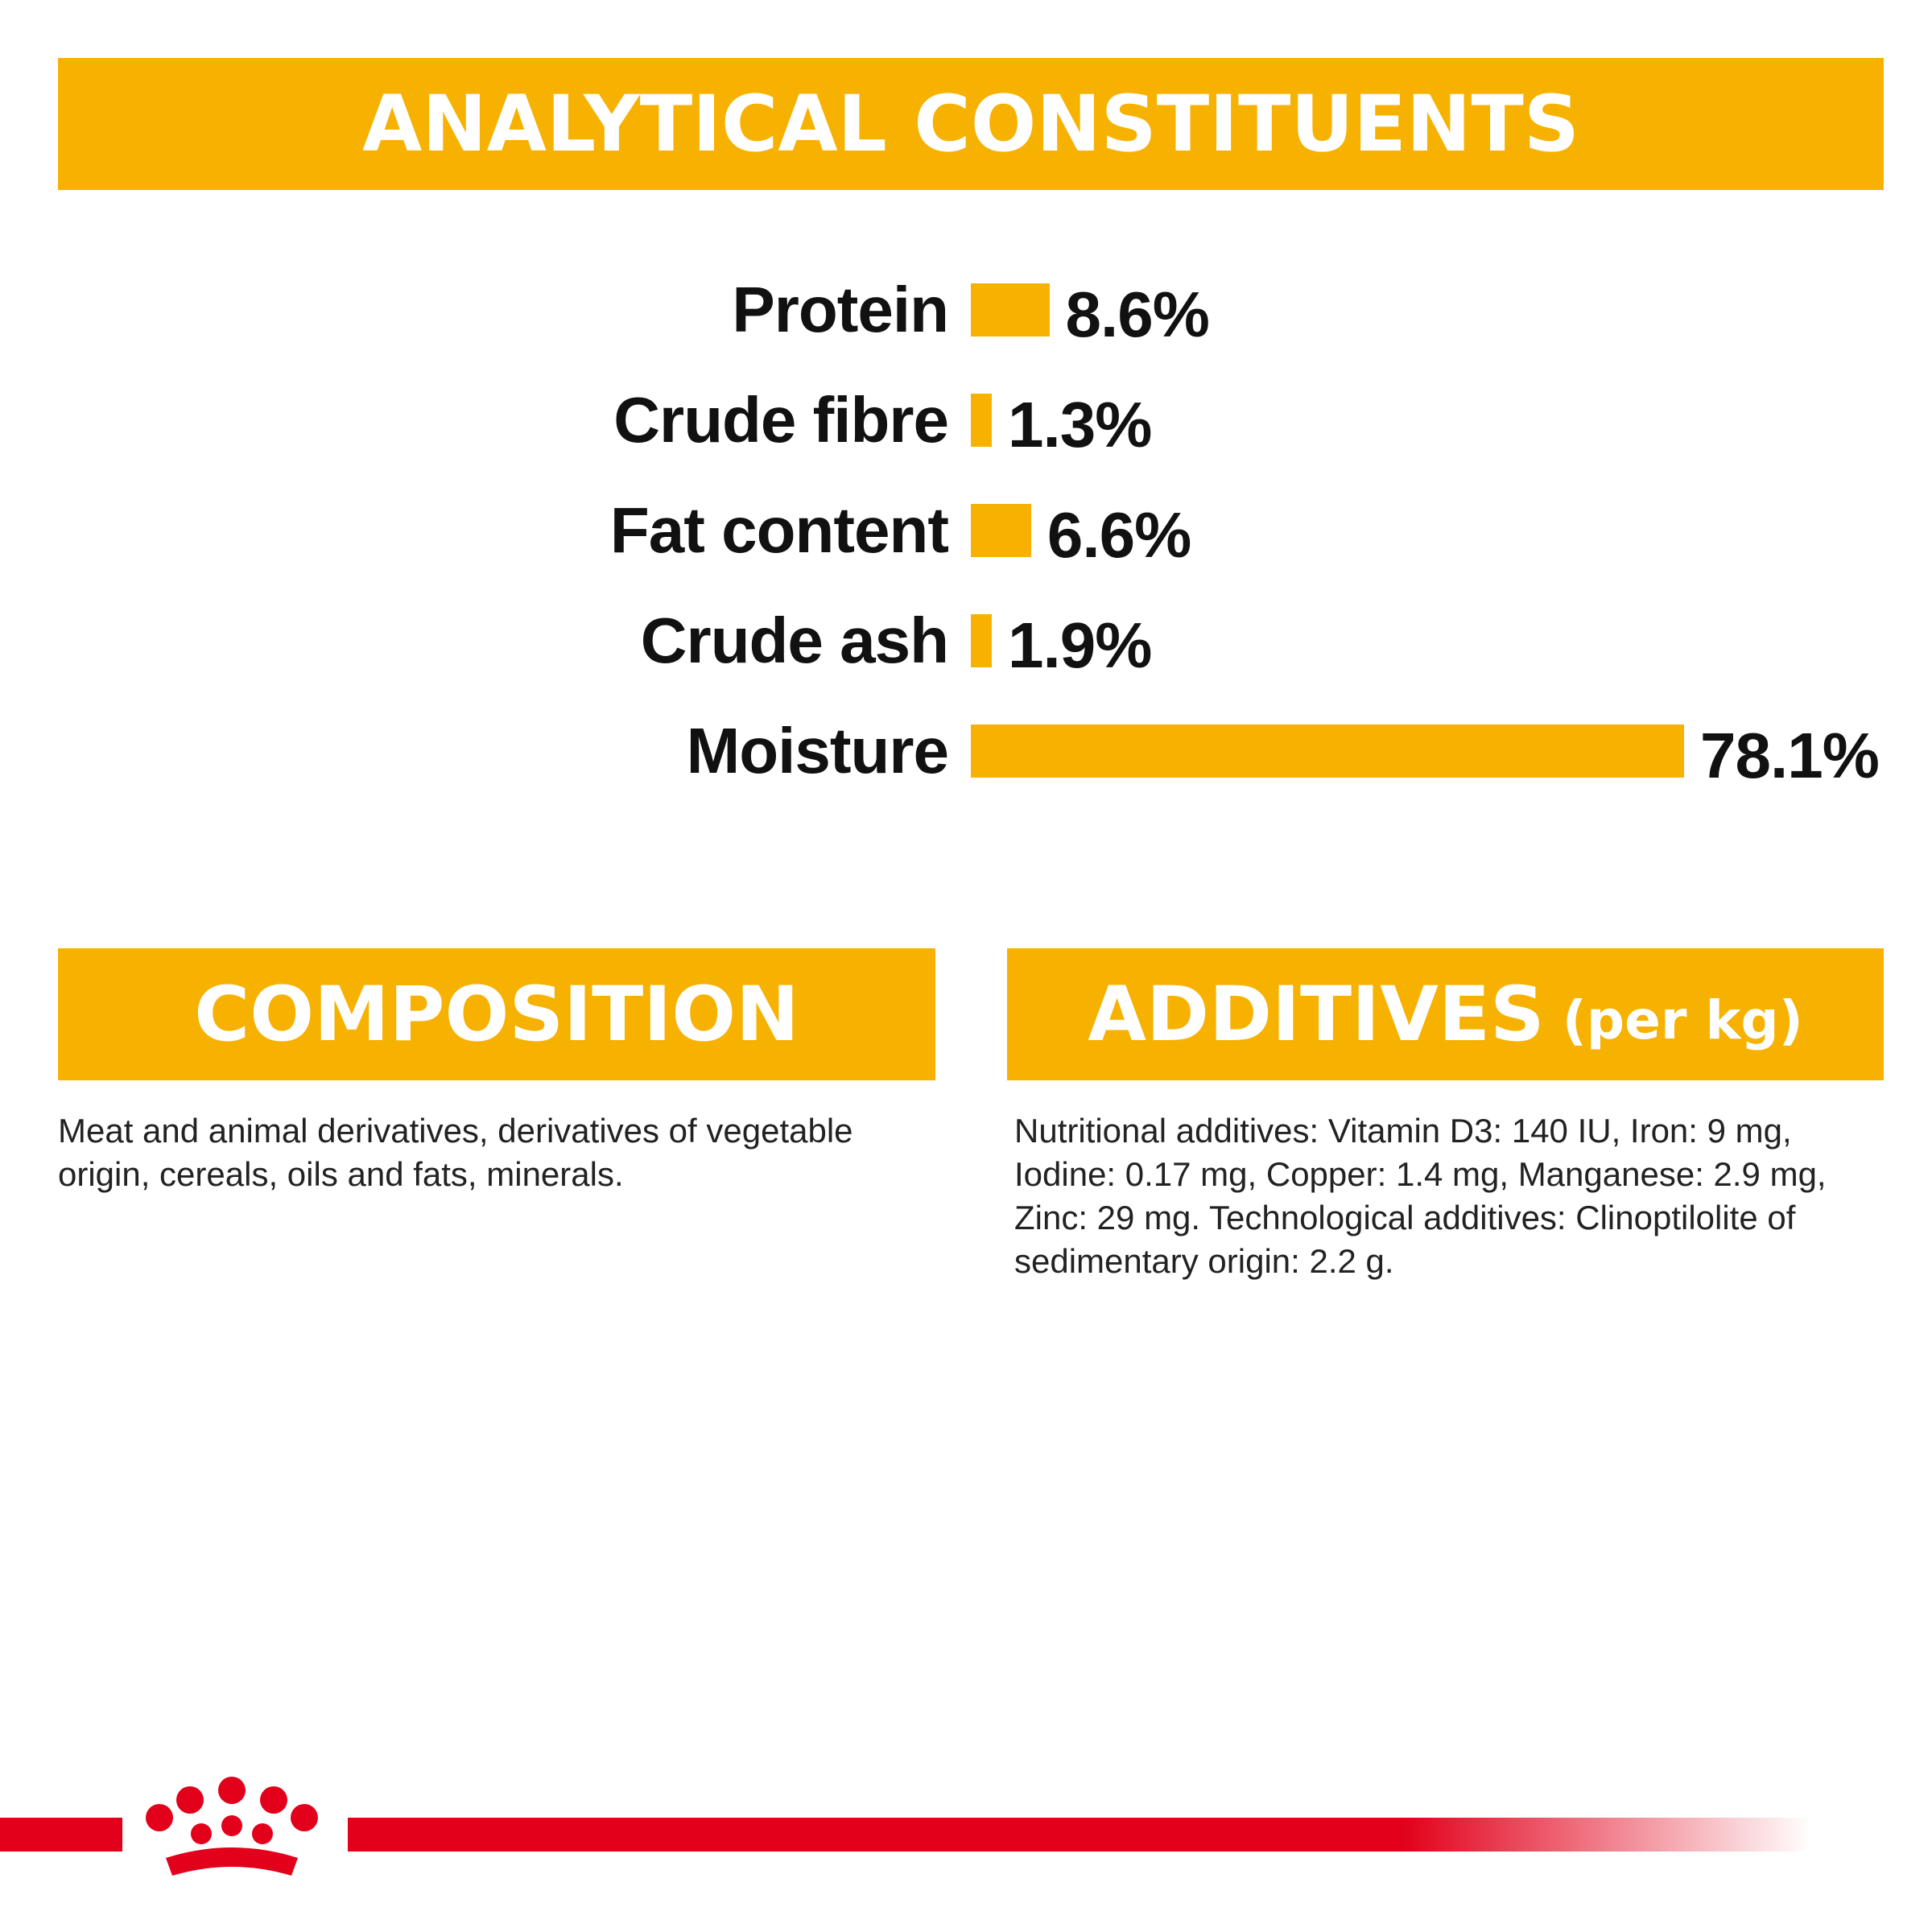 The width and height of the screenshot is (1932, 1932). Describe the element at coordinates (232, 1826) in the screenshot. I see `royal-canin-crown-icon` at that location.